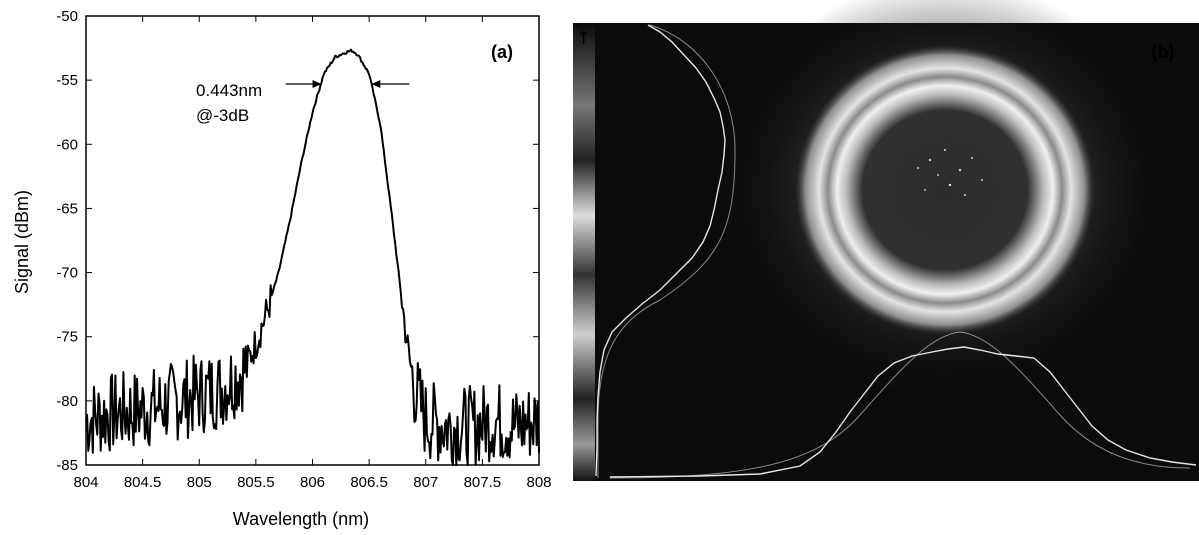 The image size is (1199, 535). Describe the element at coordinates (483, 482) in the screenshot. I see `x-tick-label: 807.5` at that location.